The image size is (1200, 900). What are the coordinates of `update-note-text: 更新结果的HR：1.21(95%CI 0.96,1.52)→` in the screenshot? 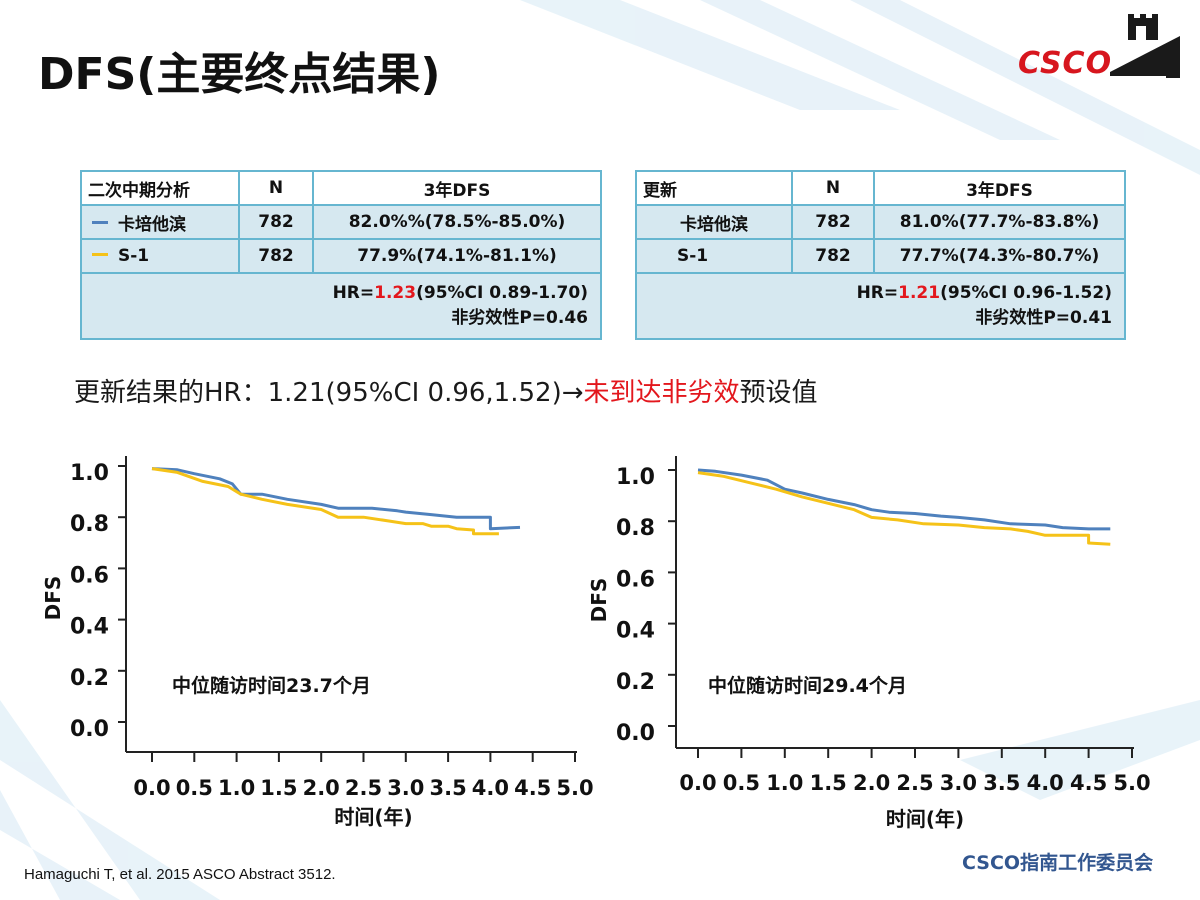 It's located at (329, 393).